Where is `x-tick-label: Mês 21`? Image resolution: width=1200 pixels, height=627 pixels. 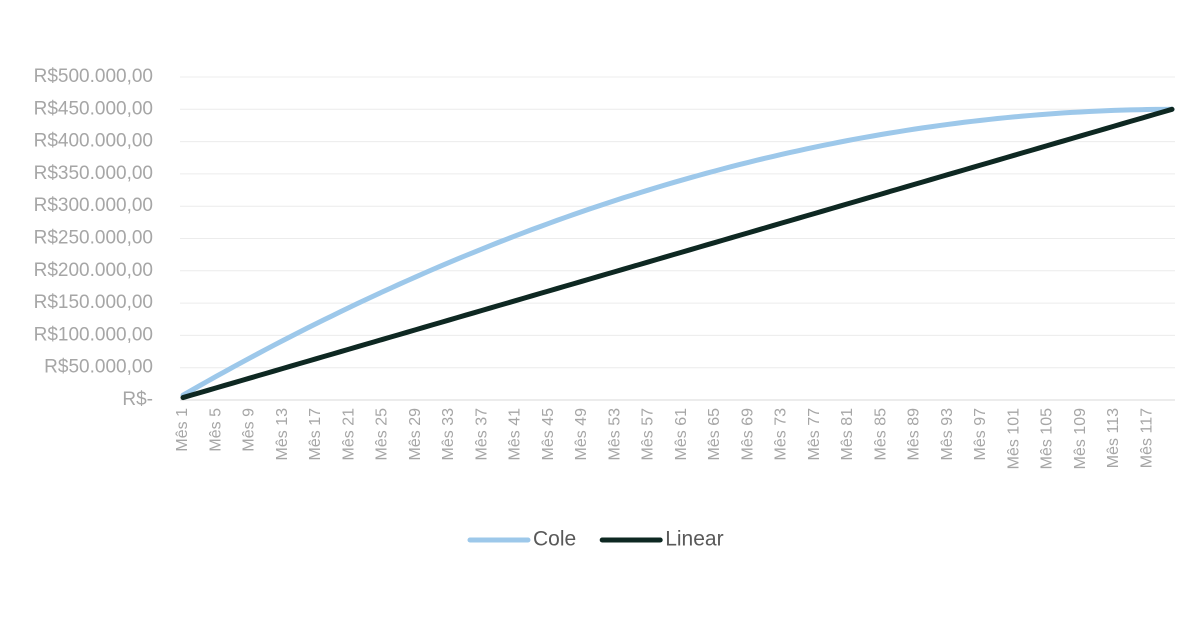 x-tick-label: Mês 21 is located at coordinates (348, 434).